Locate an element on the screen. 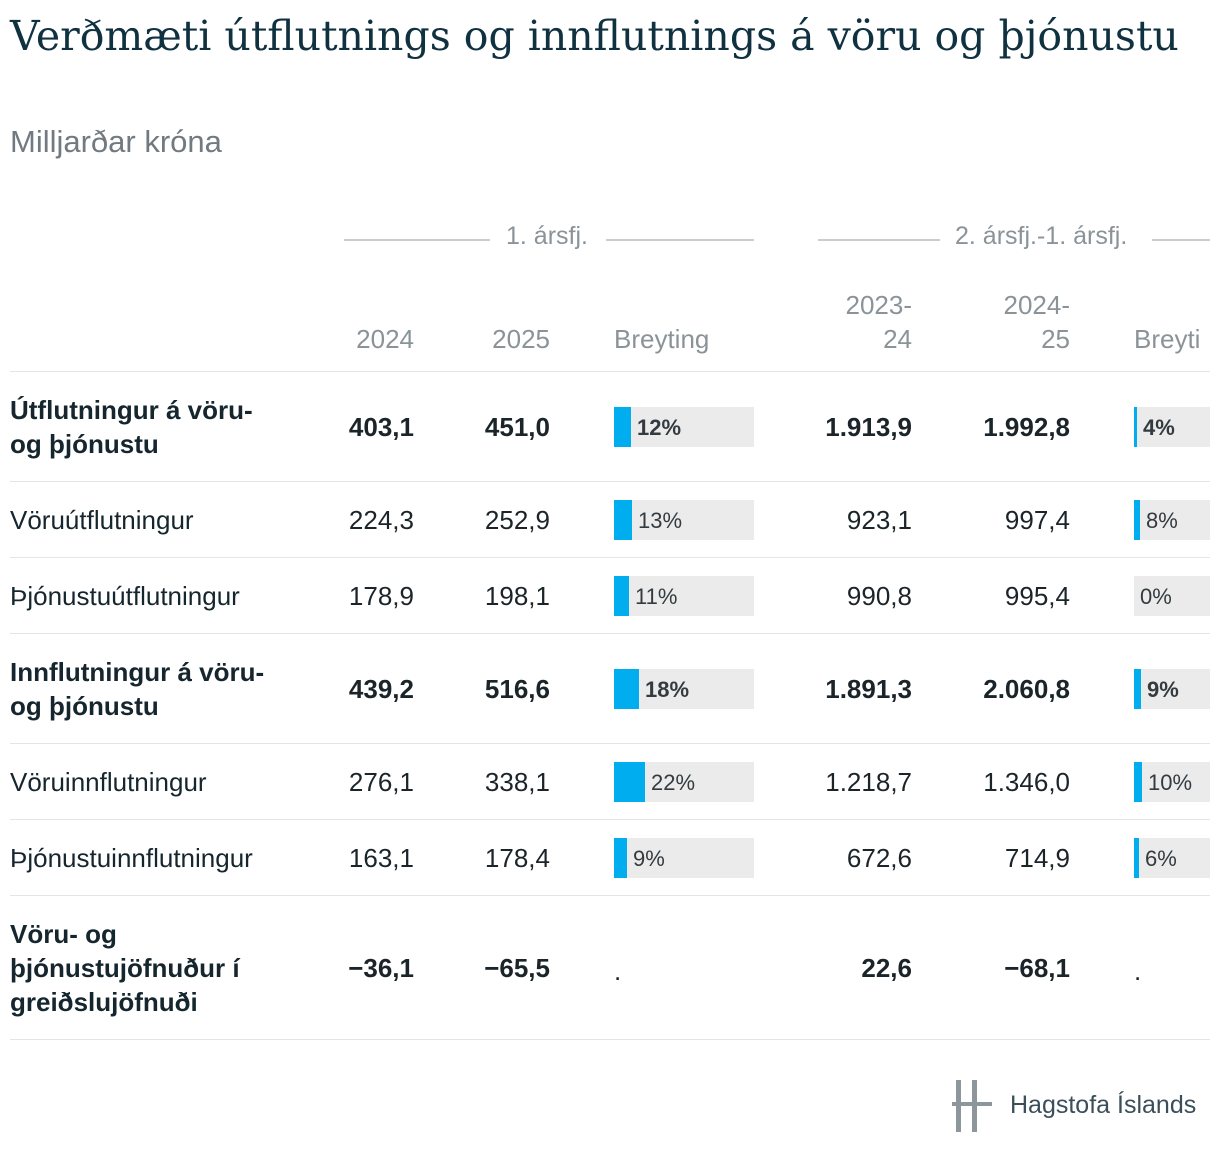 This screenshot has height=1156, width=1220. row-label: Útflutningur á vöru- og þjónustu is located at coordinates (131, 427).